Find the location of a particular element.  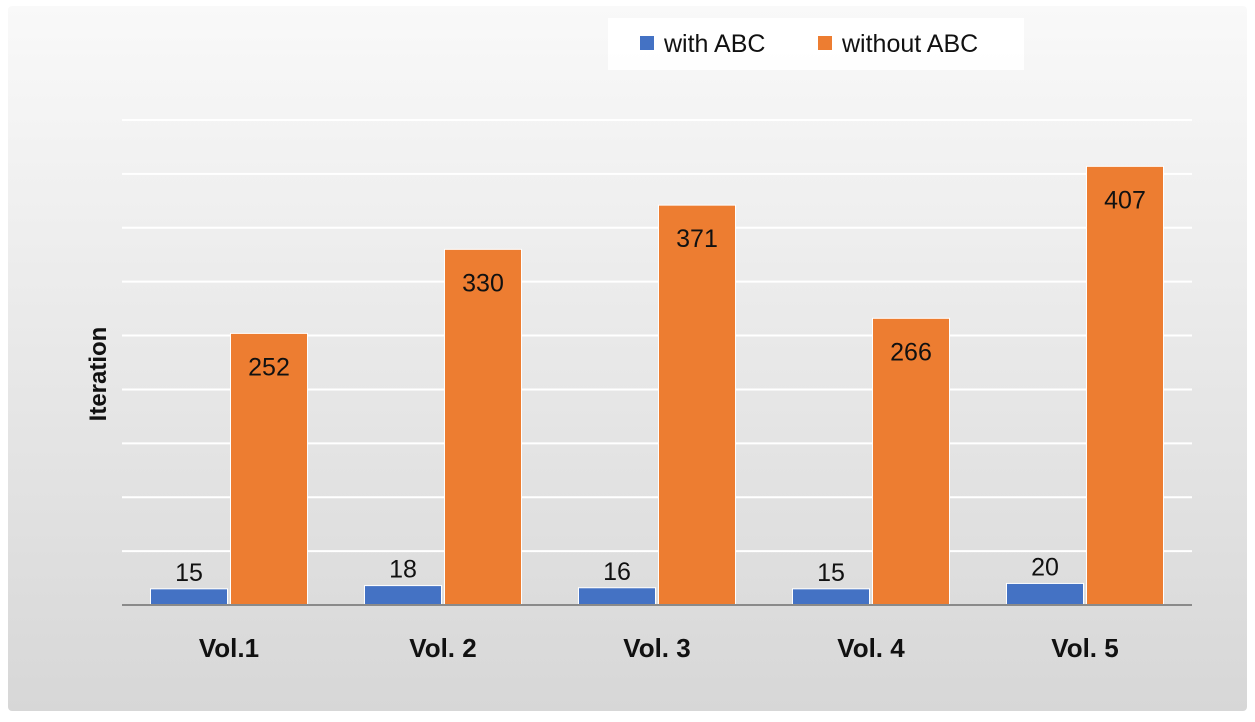

x-tick-label: Vol. 4 is located at coordinates (871, 648).